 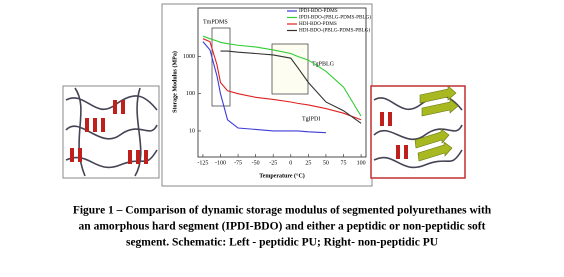 What do you see at coordinates (256, 163) in the screenshot?
I see `x-tick-label: -50` at bounding box center [256, 163].